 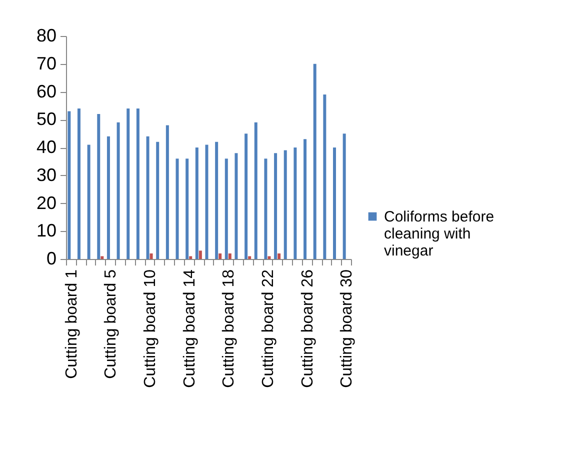 What do you see at coordinates (268, 328) in the screenshot?
I see `x-tick-label: Cutting board 22` at bounding box center [268, 328].